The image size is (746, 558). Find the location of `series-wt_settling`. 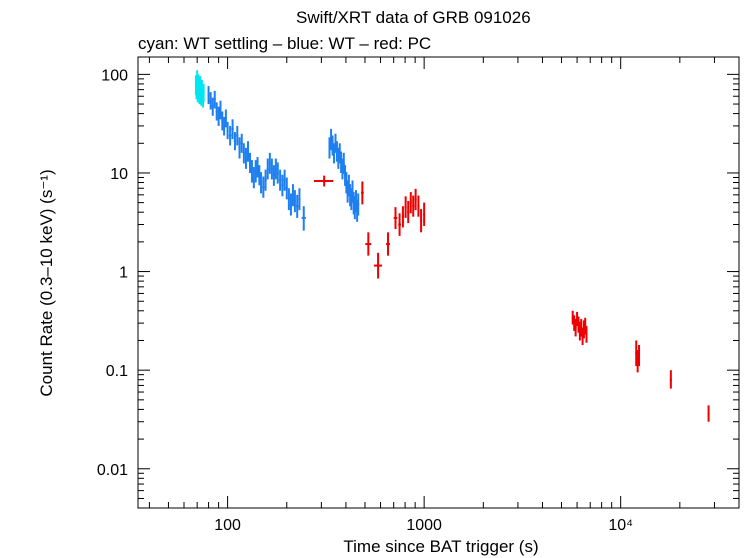

series-wt_settling is located at coordinates (199, 89).